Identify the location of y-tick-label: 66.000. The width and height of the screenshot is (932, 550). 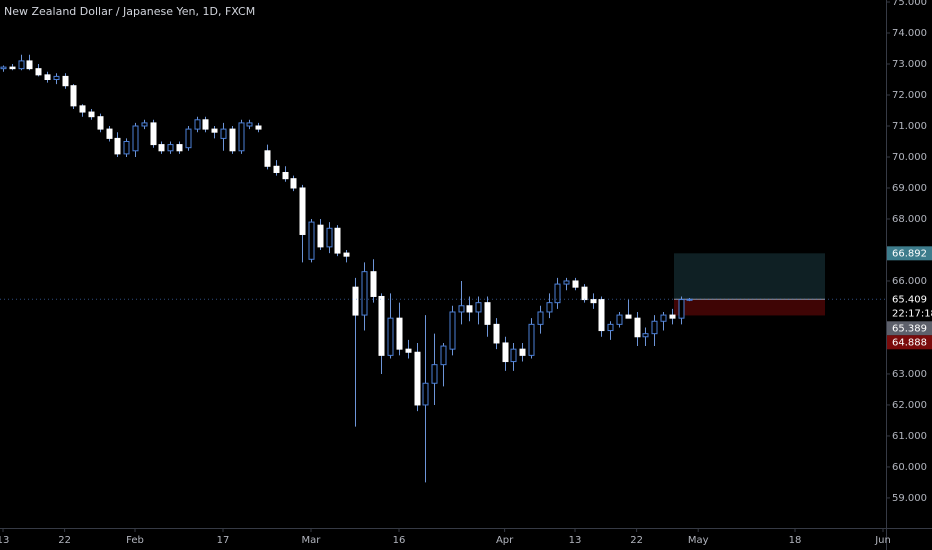
(909, 281).